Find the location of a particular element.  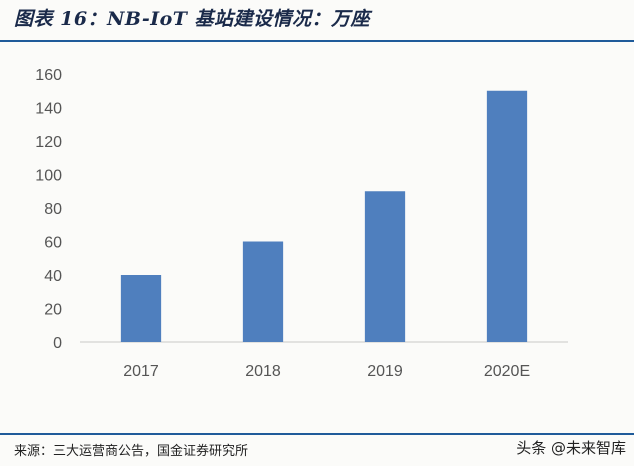

y-tick-label: 0 is located at coordinates (57, 343).